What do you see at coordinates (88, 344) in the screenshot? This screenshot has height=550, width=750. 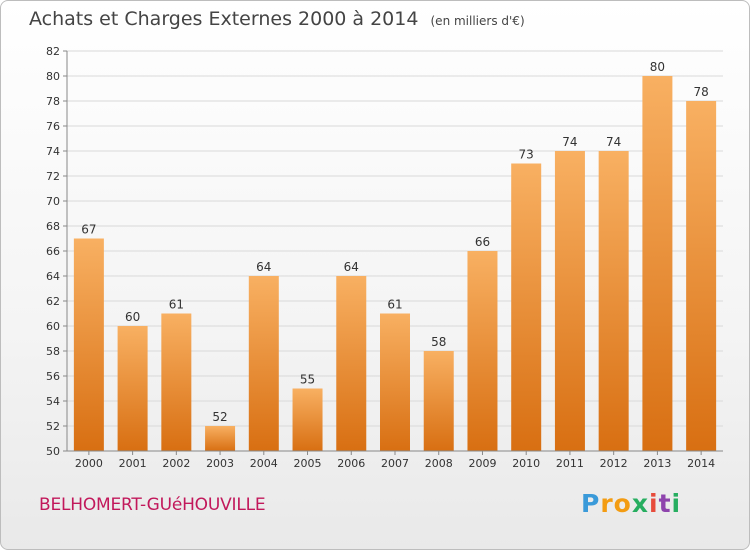 I see `bar-2000` at bounding box center [88, 344].